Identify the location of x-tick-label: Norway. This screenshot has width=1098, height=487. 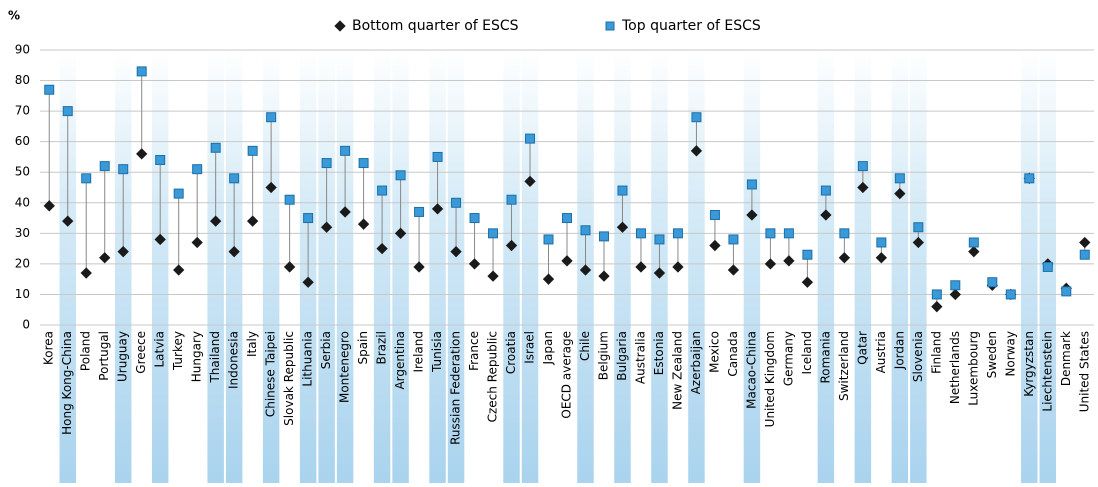
(1010, 354).